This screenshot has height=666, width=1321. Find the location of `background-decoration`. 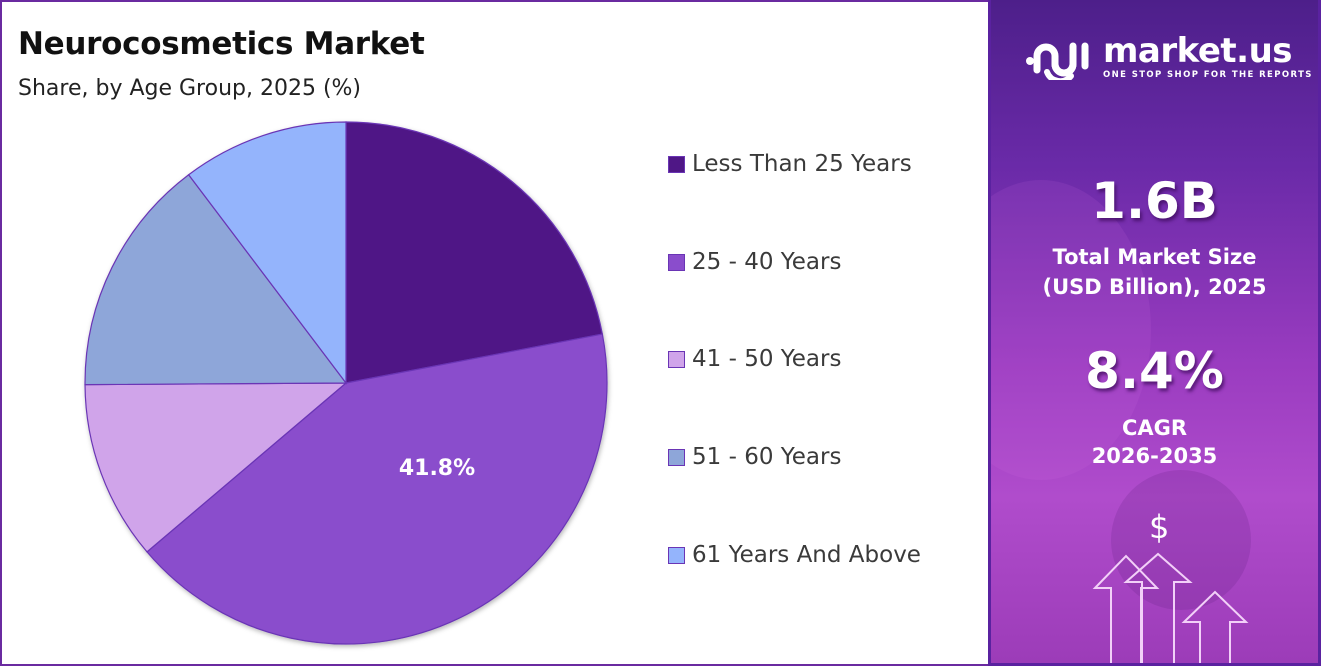

background-decoration is located at coordinates (1181, 540).